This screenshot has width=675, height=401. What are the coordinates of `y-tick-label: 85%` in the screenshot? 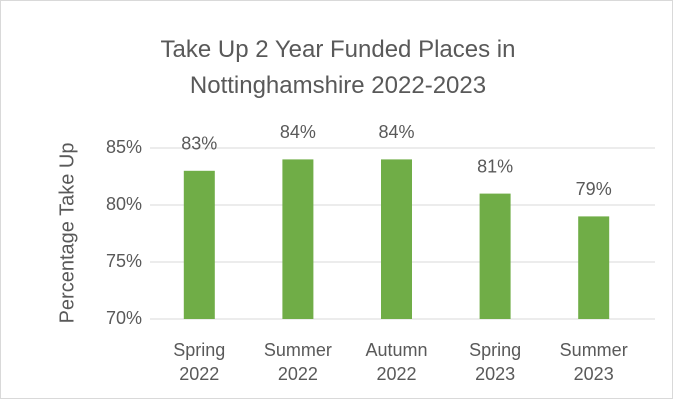 It's located at (124, 147).